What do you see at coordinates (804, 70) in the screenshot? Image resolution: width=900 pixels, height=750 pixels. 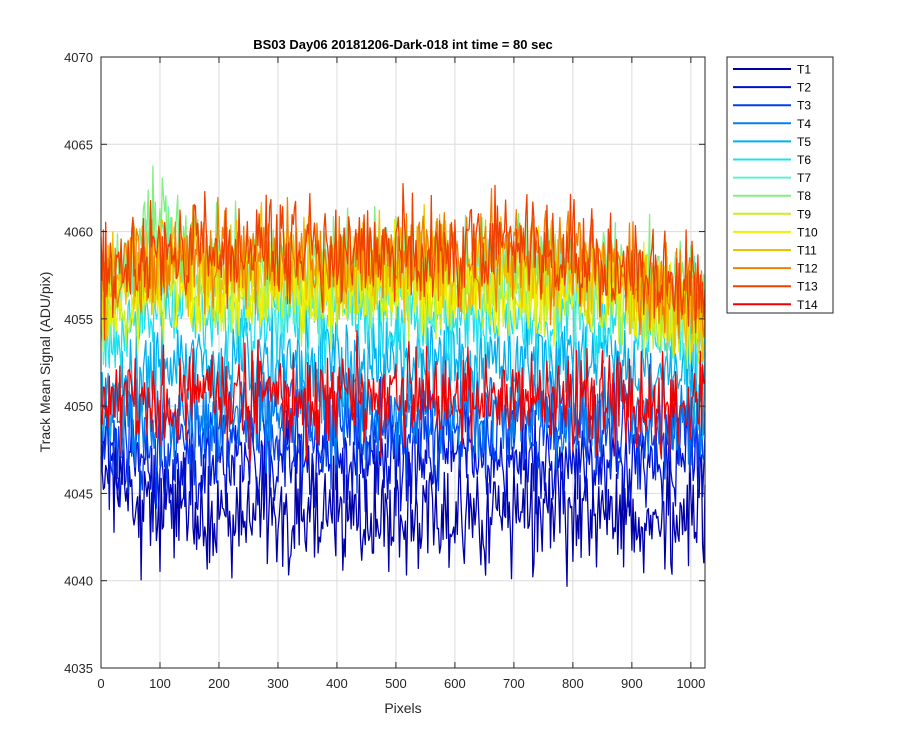 I see `legend-label-t1: T1` at bounding box center [804, 70].